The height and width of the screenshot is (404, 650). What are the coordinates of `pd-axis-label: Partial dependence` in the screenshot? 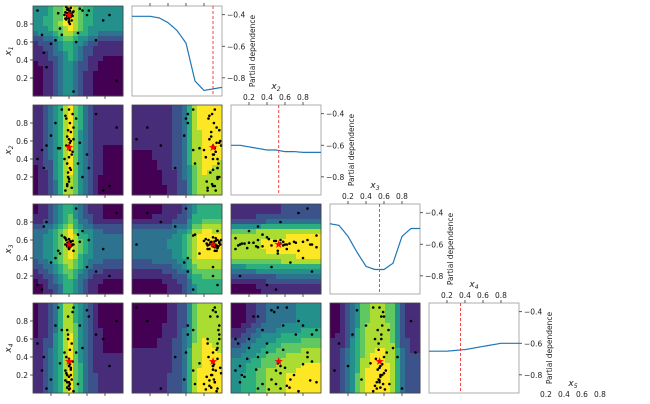 It's located at (450, 248).